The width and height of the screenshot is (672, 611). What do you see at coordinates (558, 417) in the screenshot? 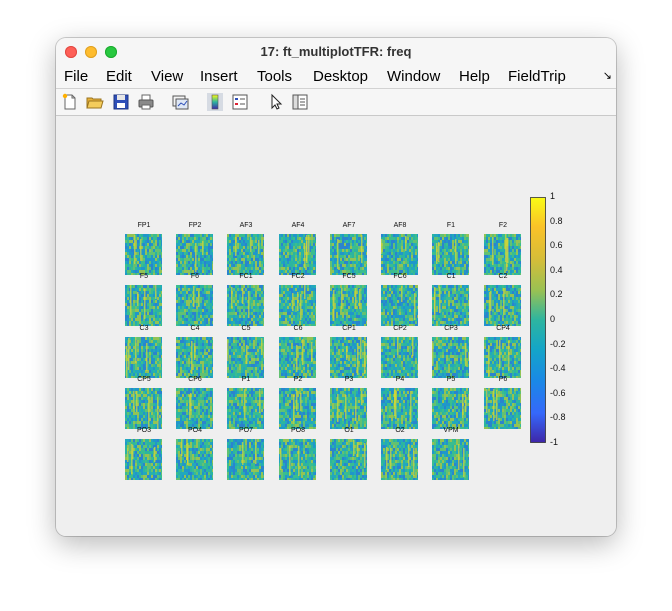
I see `colorbar-tick-label: -0.8` at bounding box center [558, 417].